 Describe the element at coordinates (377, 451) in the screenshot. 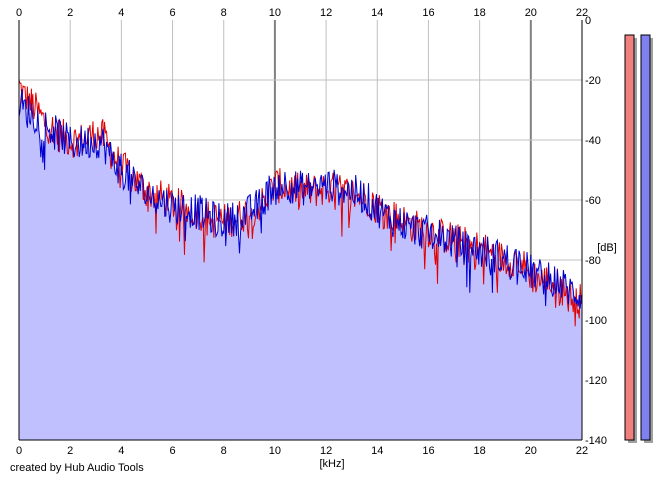

I see `x-tick-label-bottom: 14` at that location.